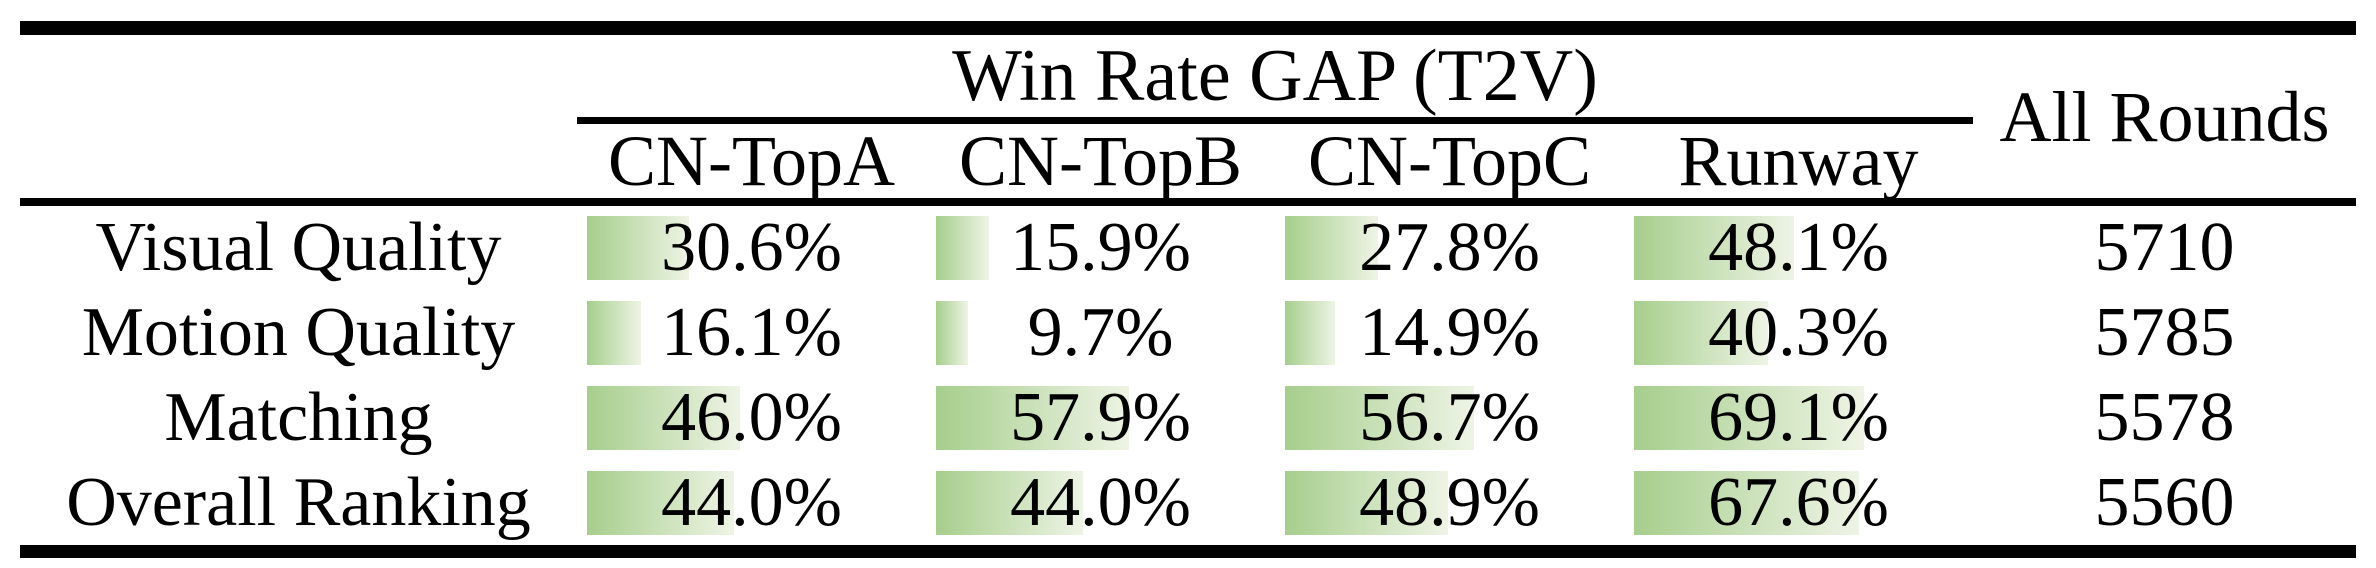  I want to click on all-rounds-cell: 5710, so click(2164, 248).